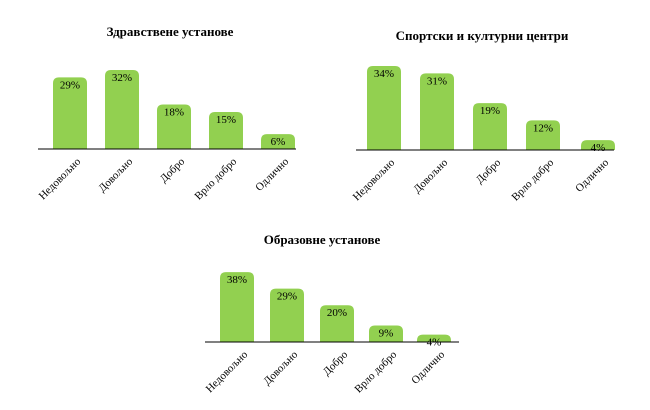 Image resolution: width=650 pixels, height=410 pixels. I want to click on data-label: 9%, so click(386, 333).